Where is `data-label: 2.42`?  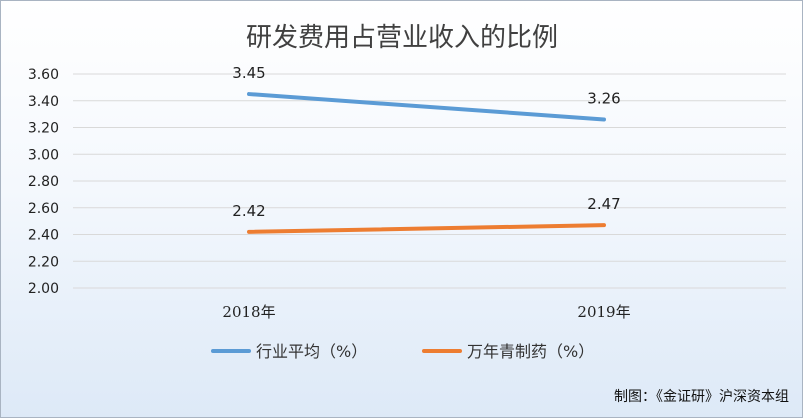 data-label: 2.42 is located at coordinates (248, 211).